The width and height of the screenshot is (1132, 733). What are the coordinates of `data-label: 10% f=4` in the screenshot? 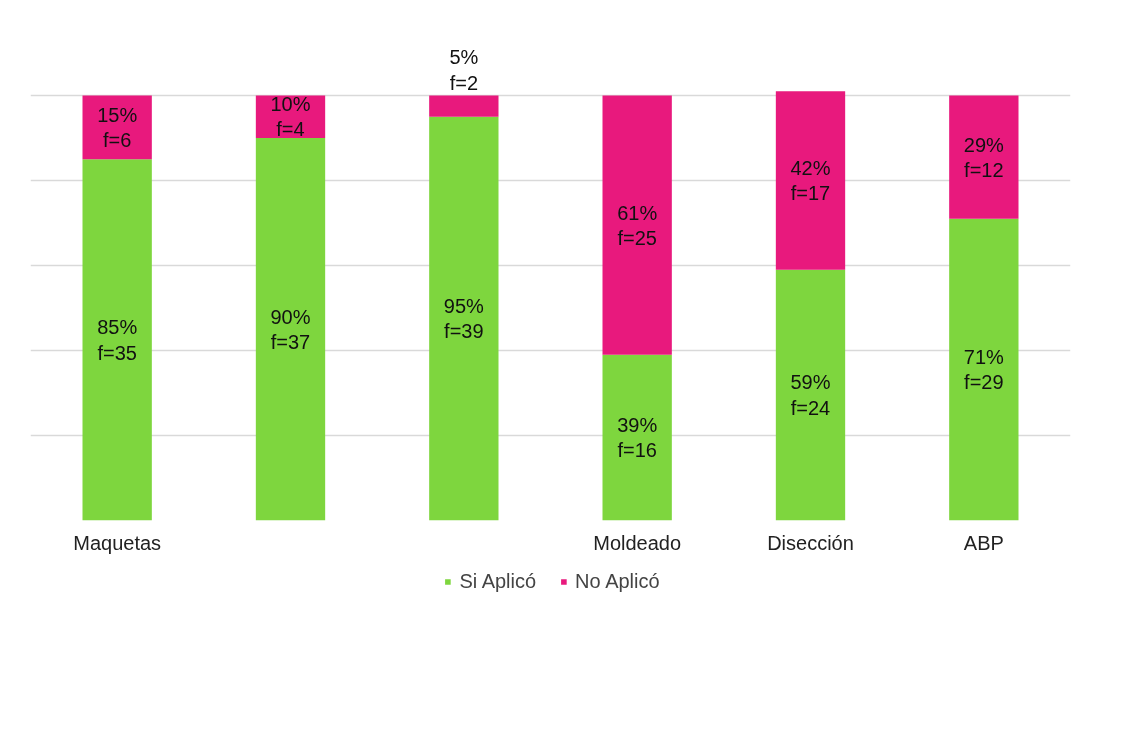 It's located at (290, 117).